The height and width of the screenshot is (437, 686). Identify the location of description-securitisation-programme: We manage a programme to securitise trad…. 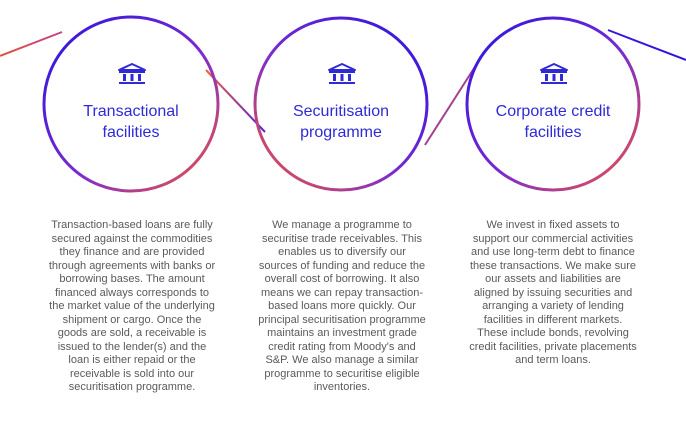
(342, 306).